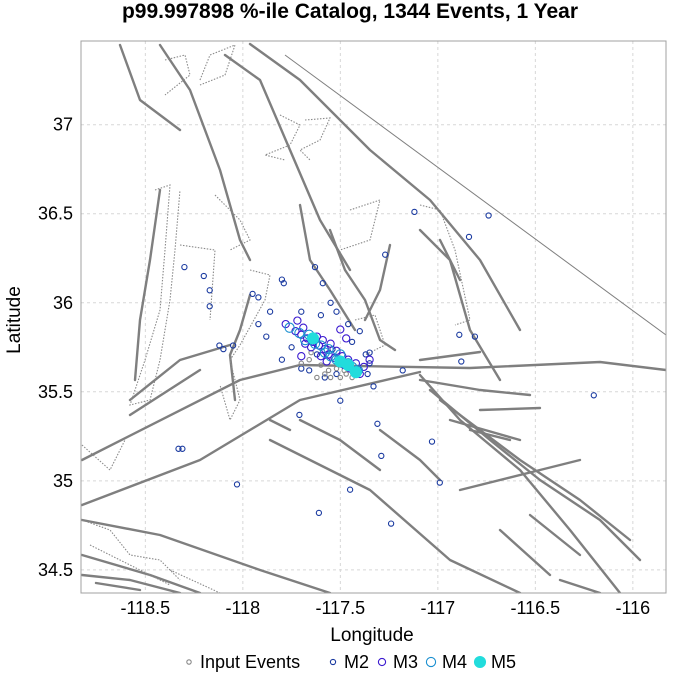  What do you see at coordinates (480, 662) in the screenshot?
I see `legend-marker-m5` at bounding box center [480, 662].